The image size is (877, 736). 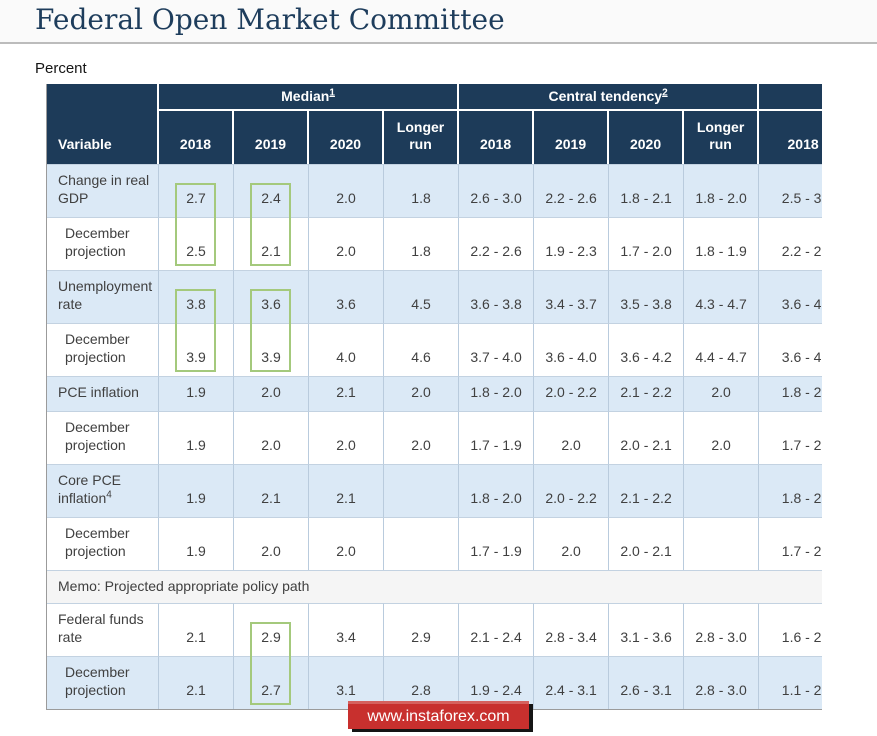 What do you see at coordinates (646, 198) in the screenshot?
I see `cell-value: 1.8 - 2.1` at bounding box center [646, 198].